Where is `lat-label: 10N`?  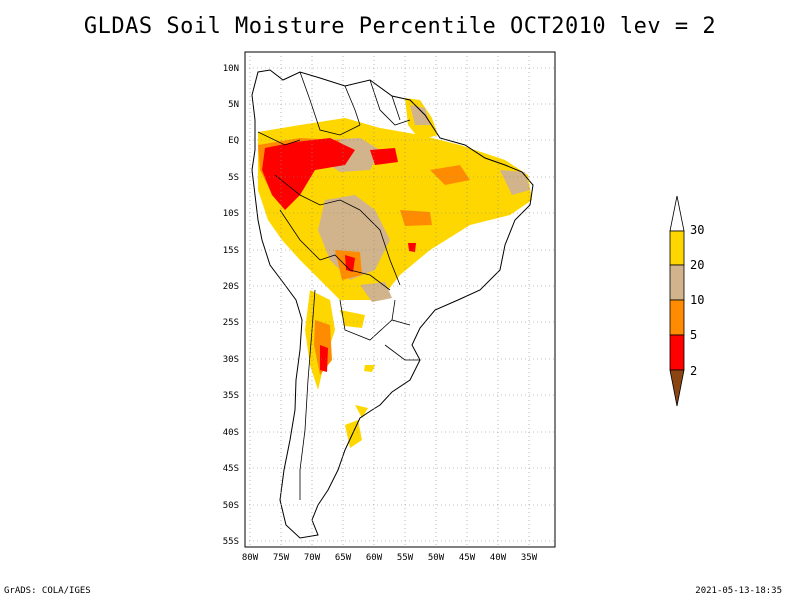
lat-label: 10N is located at coordinates (231, 69).